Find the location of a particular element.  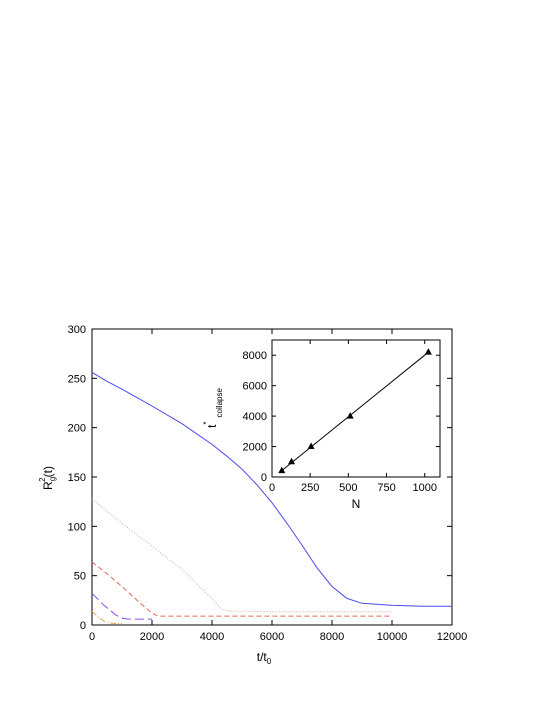

inset-x-axis-label: N is located at coordinates (356, 504).